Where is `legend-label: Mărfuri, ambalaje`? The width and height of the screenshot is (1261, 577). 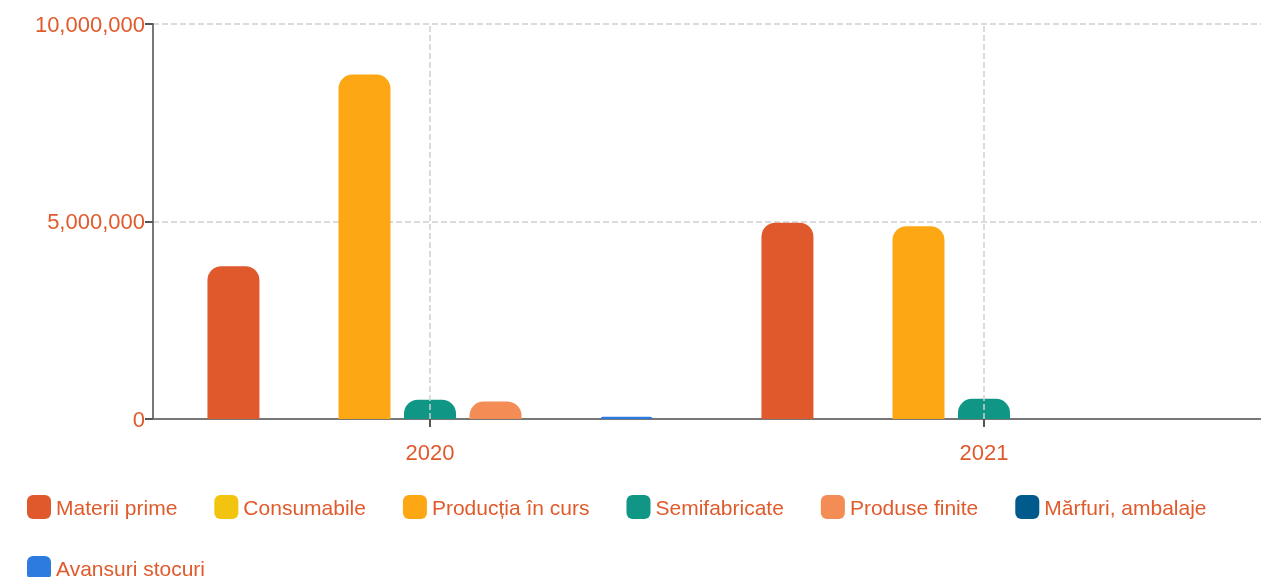
legend-label: Mărfuri, ambalaje is located at coordinates (1125, 507).